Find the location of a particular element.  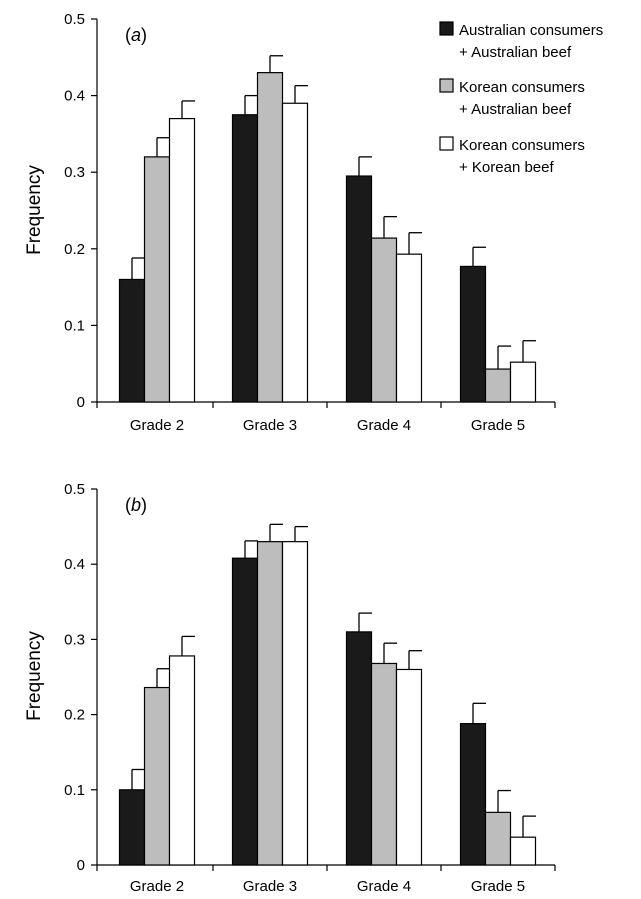

panel-label: (b) is located at coordinates (136, 505).